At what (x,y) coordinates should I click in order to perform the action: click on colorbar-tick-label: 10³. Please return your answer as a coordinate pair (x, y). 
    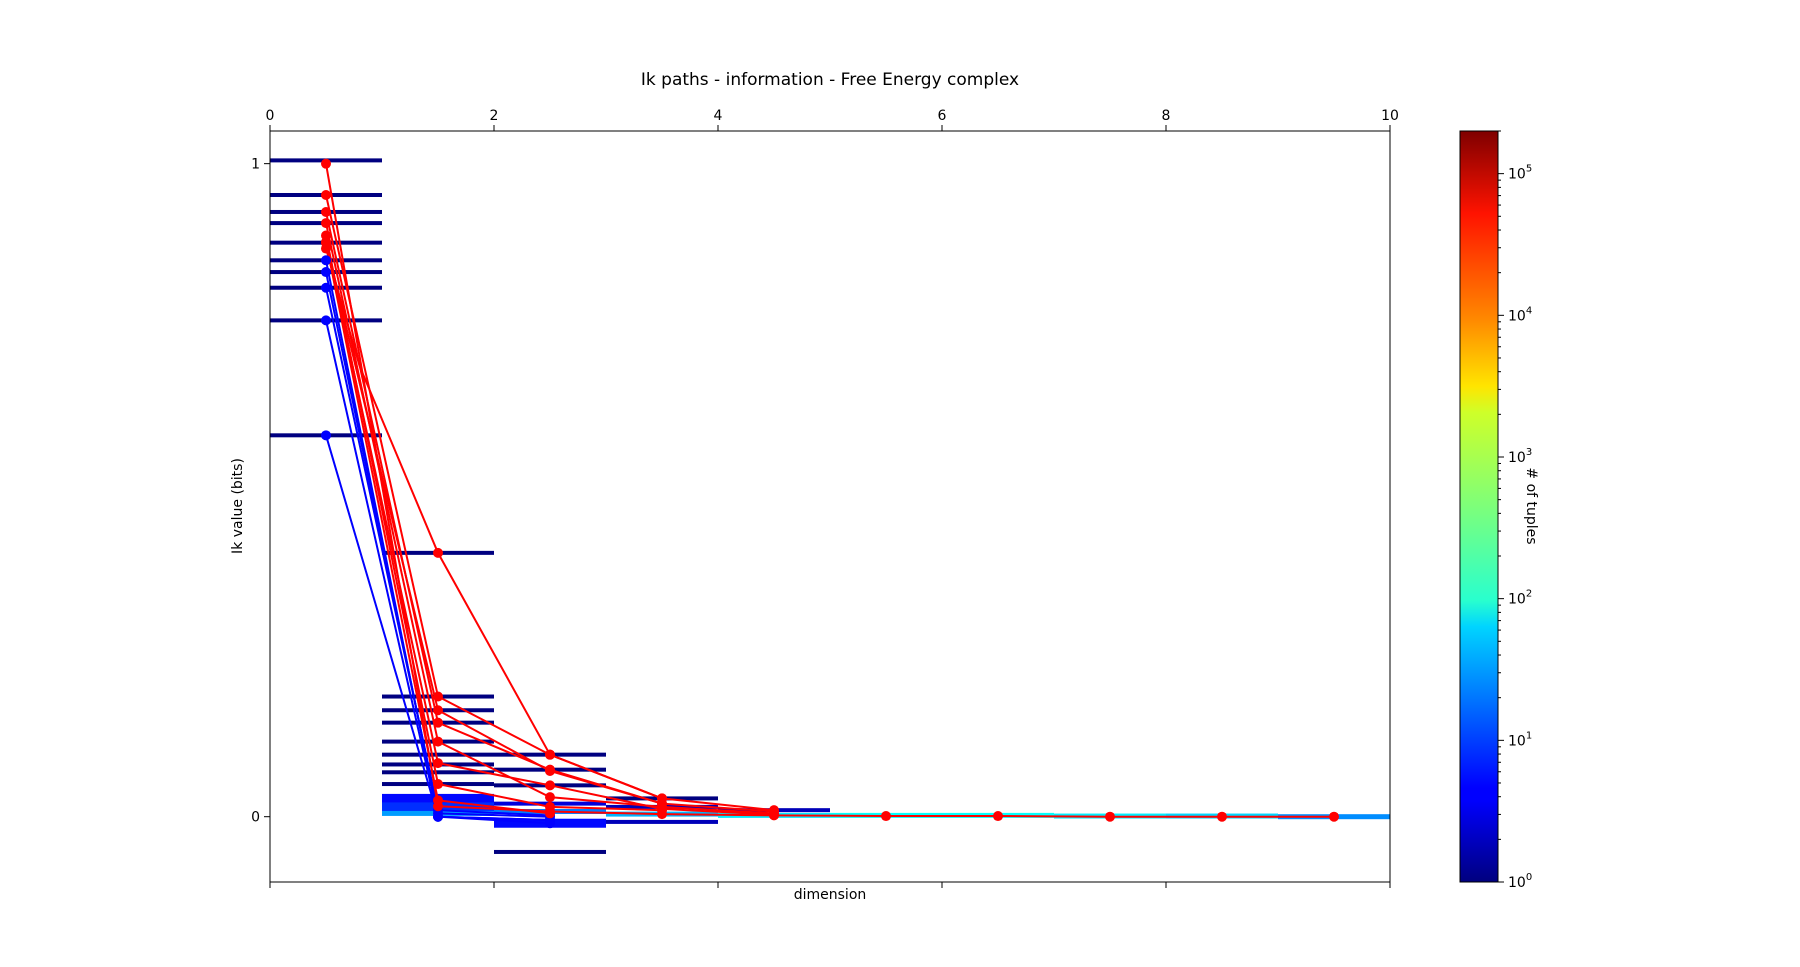
    Looking at the image, I should click on (1520, 456).